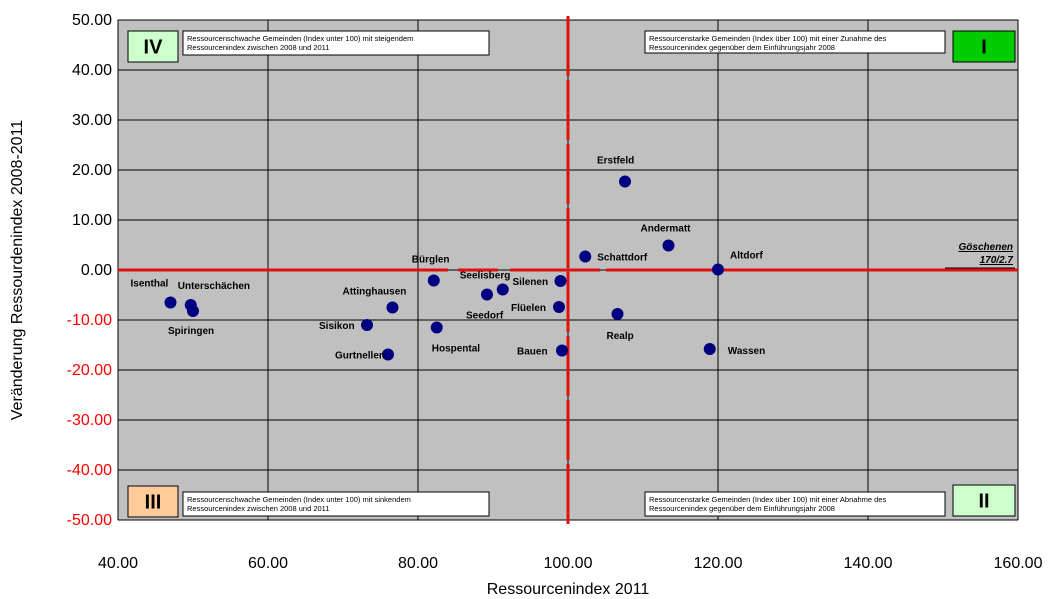 The height and width of the screenshot is (599, 1055). I want to click on quadrant-III-badge-label: III, so click(153, 503).